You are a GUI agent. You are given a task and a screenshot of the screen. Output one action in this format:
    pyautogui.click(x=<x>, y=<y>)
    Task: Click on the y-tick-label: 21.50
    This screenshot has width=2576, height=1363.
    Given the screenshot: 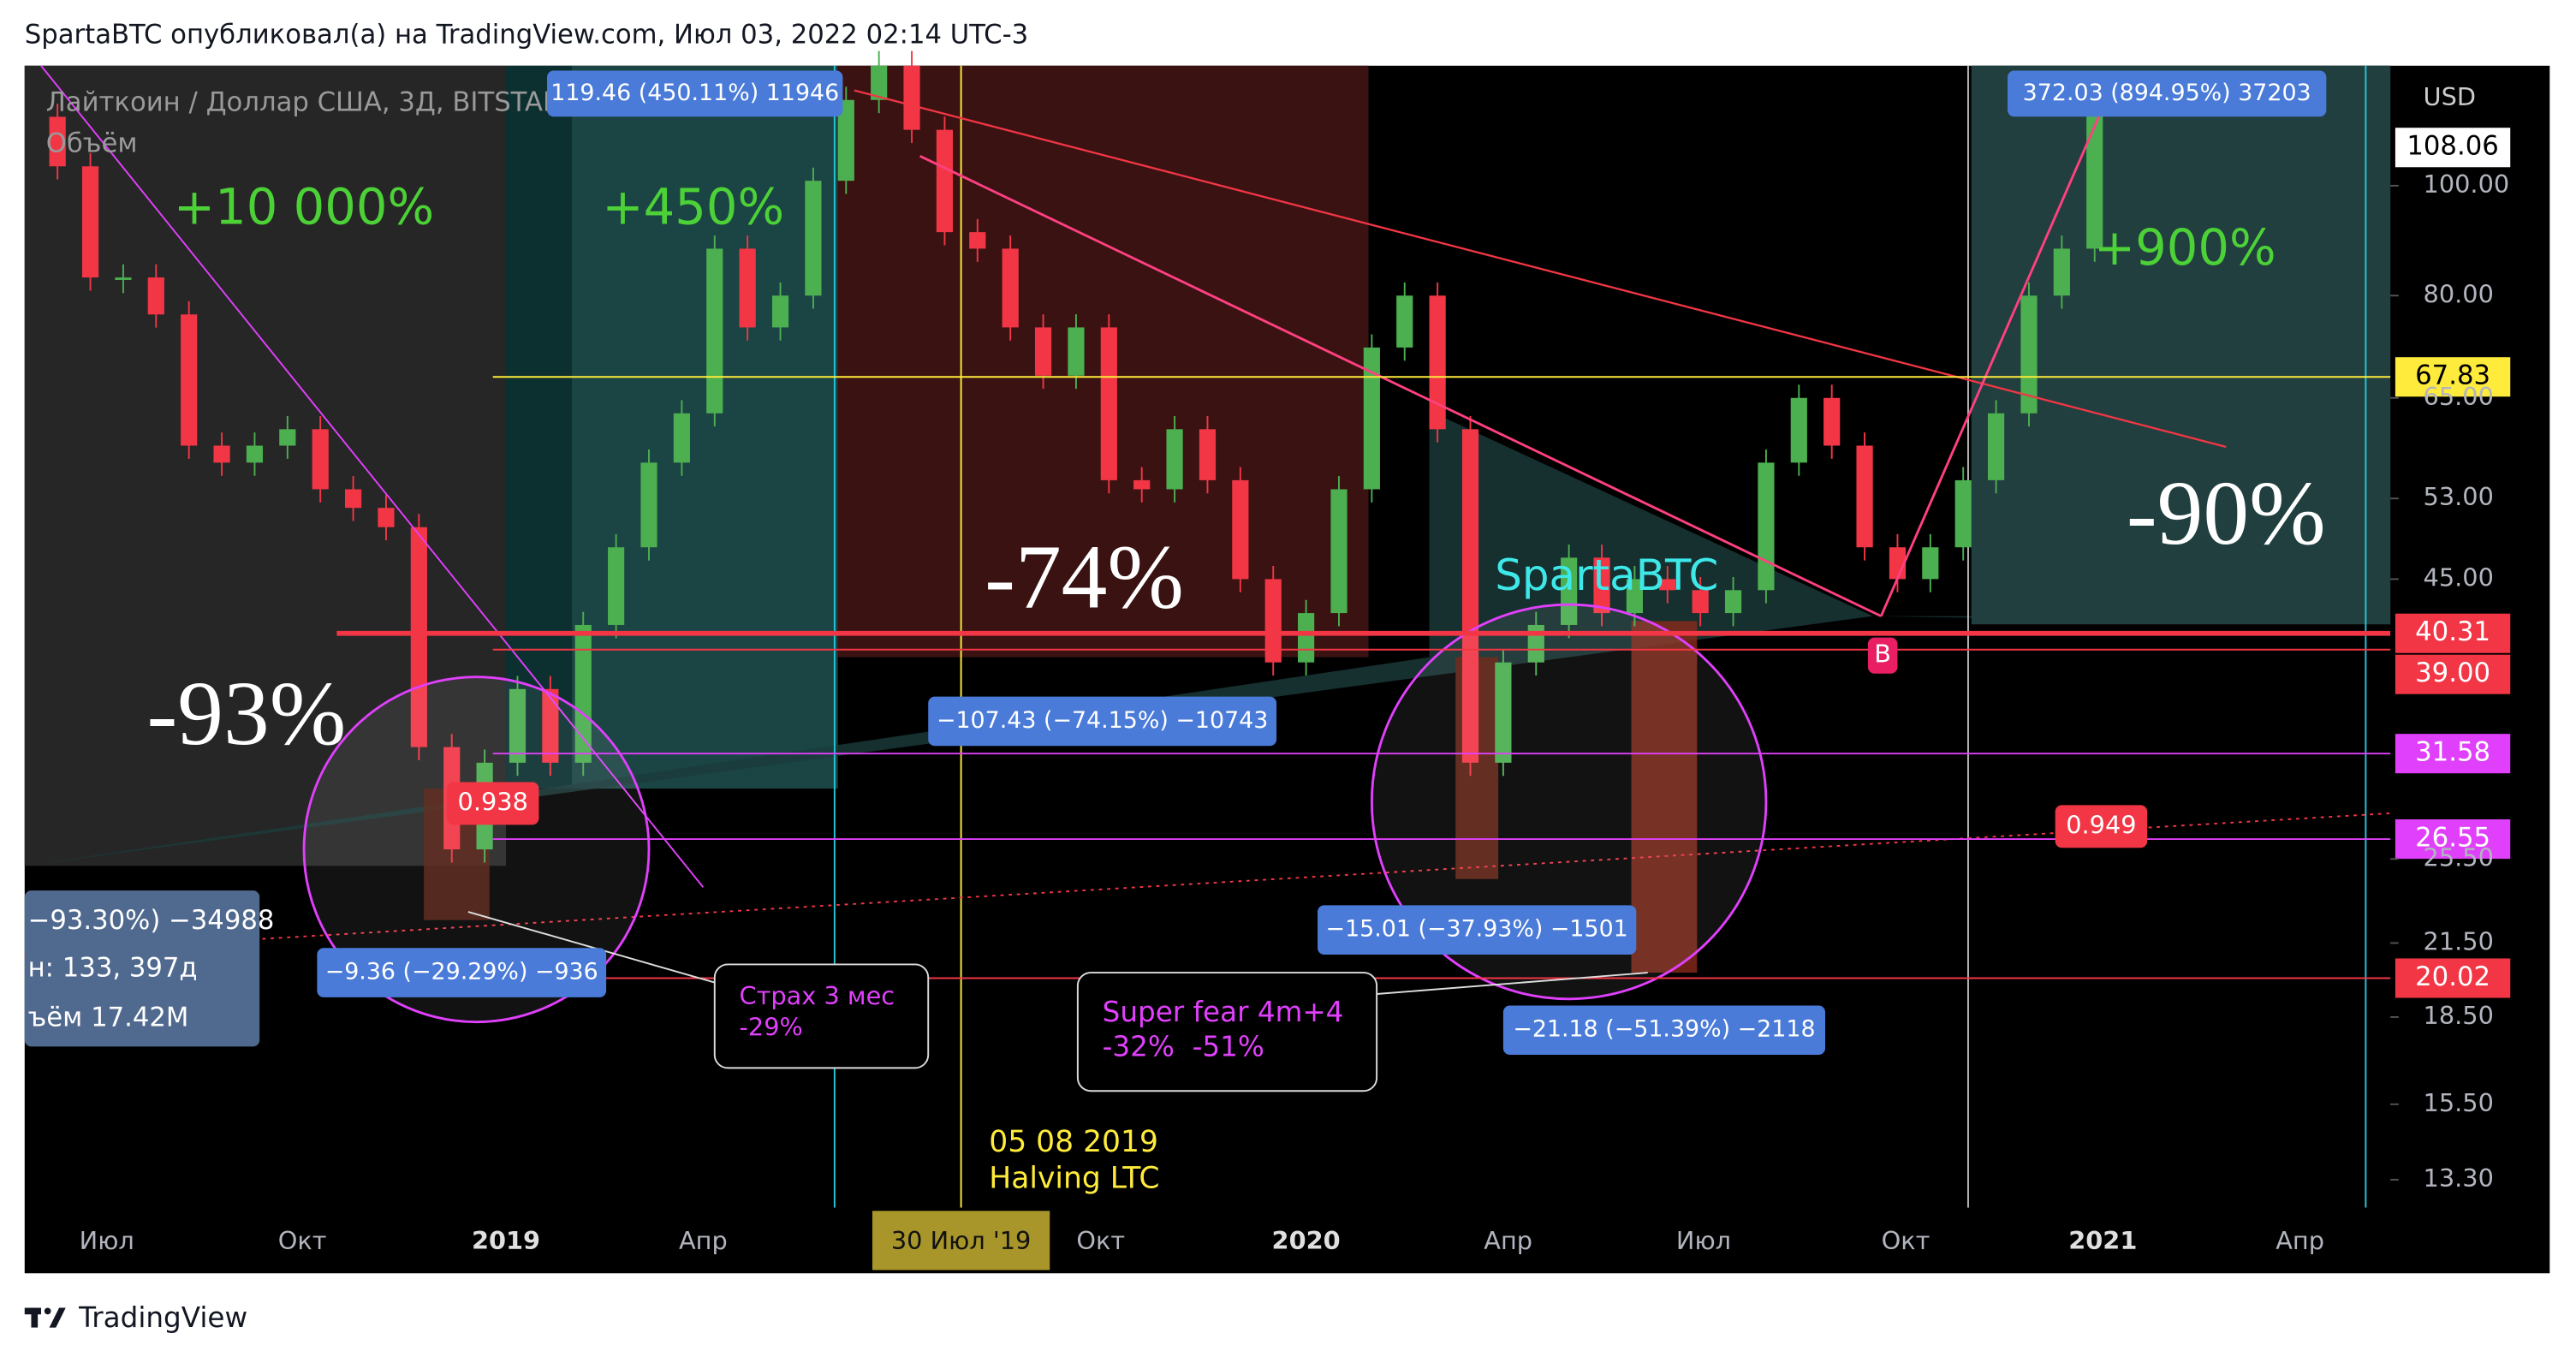 What is the action you would take?
    pyautogui.click(x=2459, y=940)
    